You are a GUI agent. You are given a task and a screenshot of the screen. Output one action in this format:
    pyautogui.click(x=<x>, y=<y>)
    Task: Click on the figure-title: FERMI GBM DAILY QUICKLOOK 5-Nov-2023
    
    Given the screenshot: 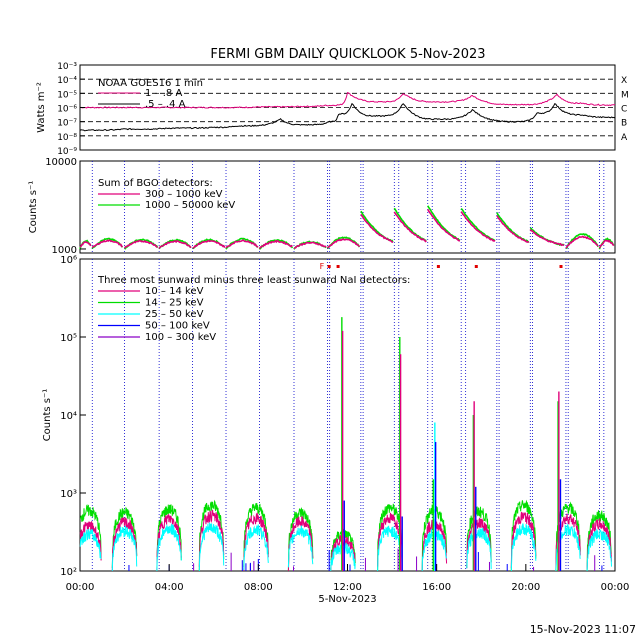 What is the action you would take?
    pyautogui.click(x=347, y=54)
    